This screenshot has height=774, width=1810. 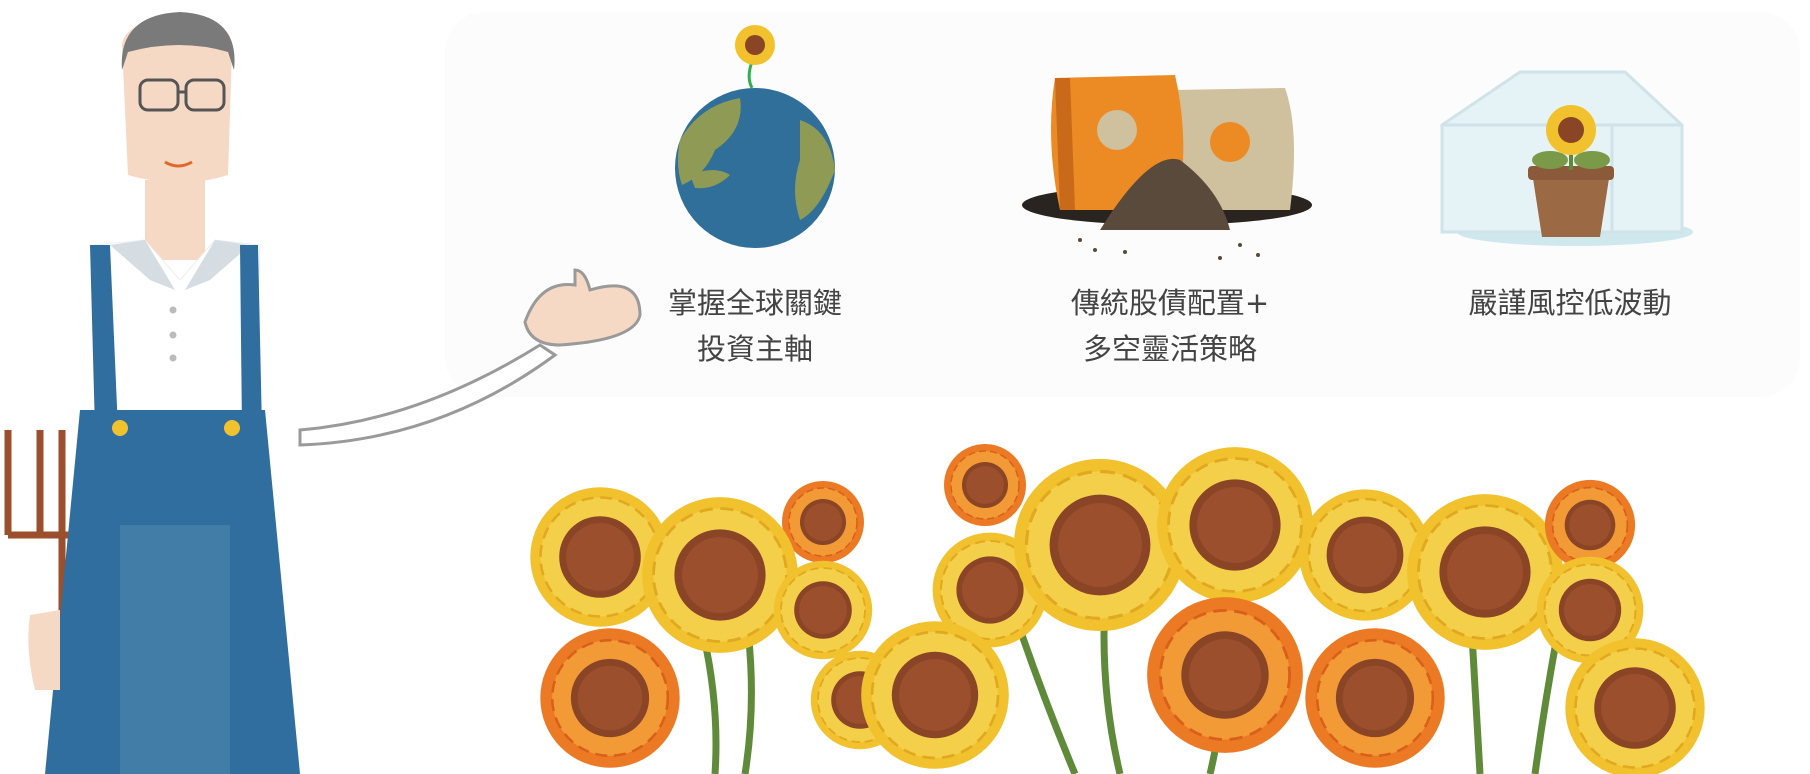 I want to click on feature-line1: 嚴謹風控低波動, so click(x=1570, y=303).